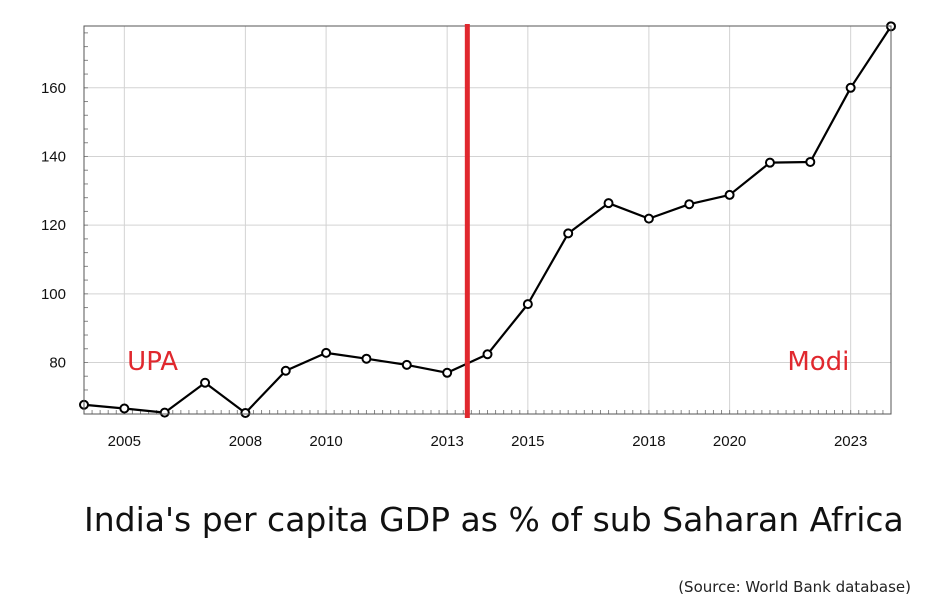 This screenshot has height=603, width=941. I want to click on y-tick-label: 160, so click(53, 88).